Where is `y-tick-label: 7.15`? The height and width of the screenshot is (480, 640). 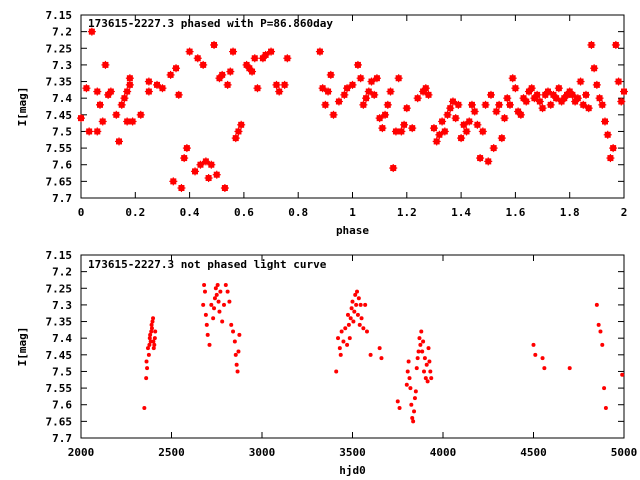 y-tick-label: 7.15 is located at coordinates (59, 255).